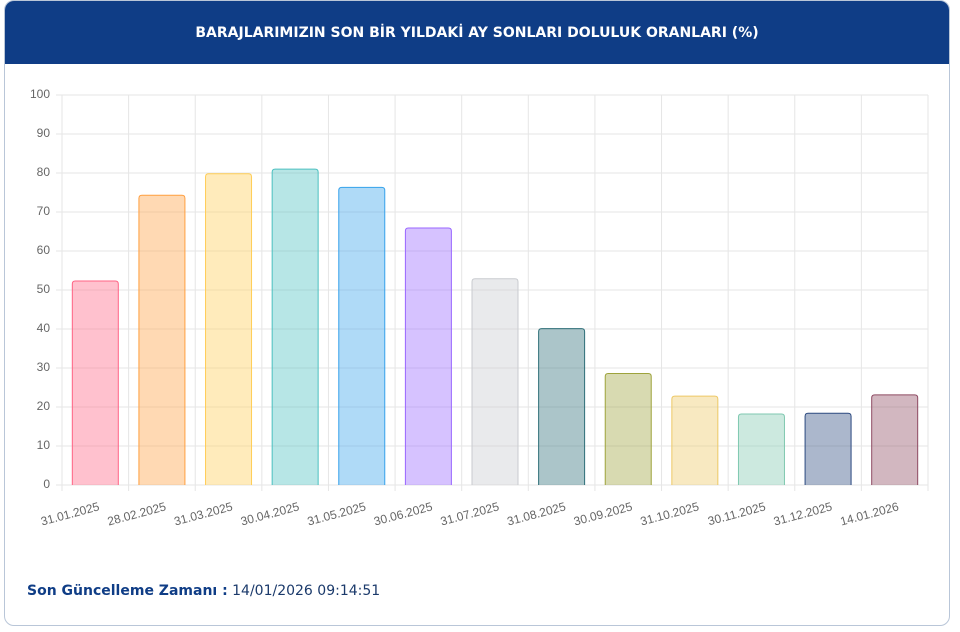 The height and width of the screenshot is (632, 960). I want to click on y-tick-label: 20, so click(44, 406).